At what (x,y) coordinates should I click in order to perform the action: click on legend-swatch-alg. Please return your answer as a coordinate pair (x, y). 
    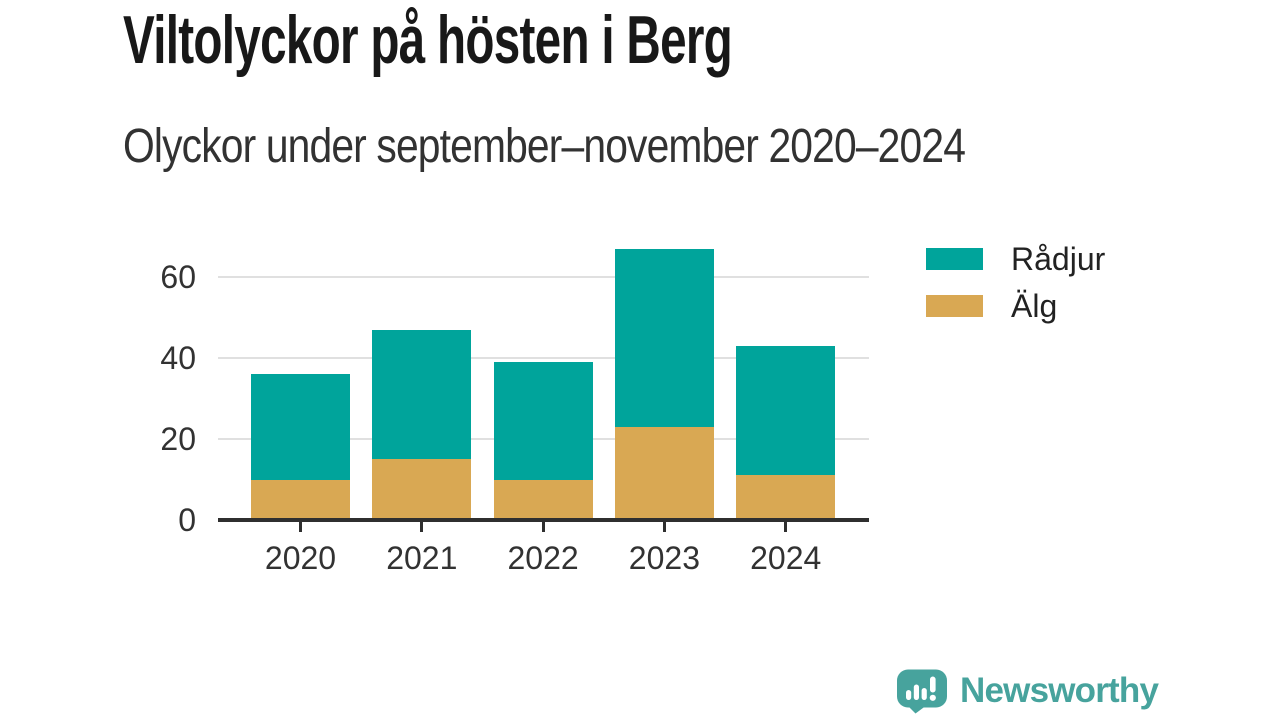
    Looking at the image, I should click on (954, 306).